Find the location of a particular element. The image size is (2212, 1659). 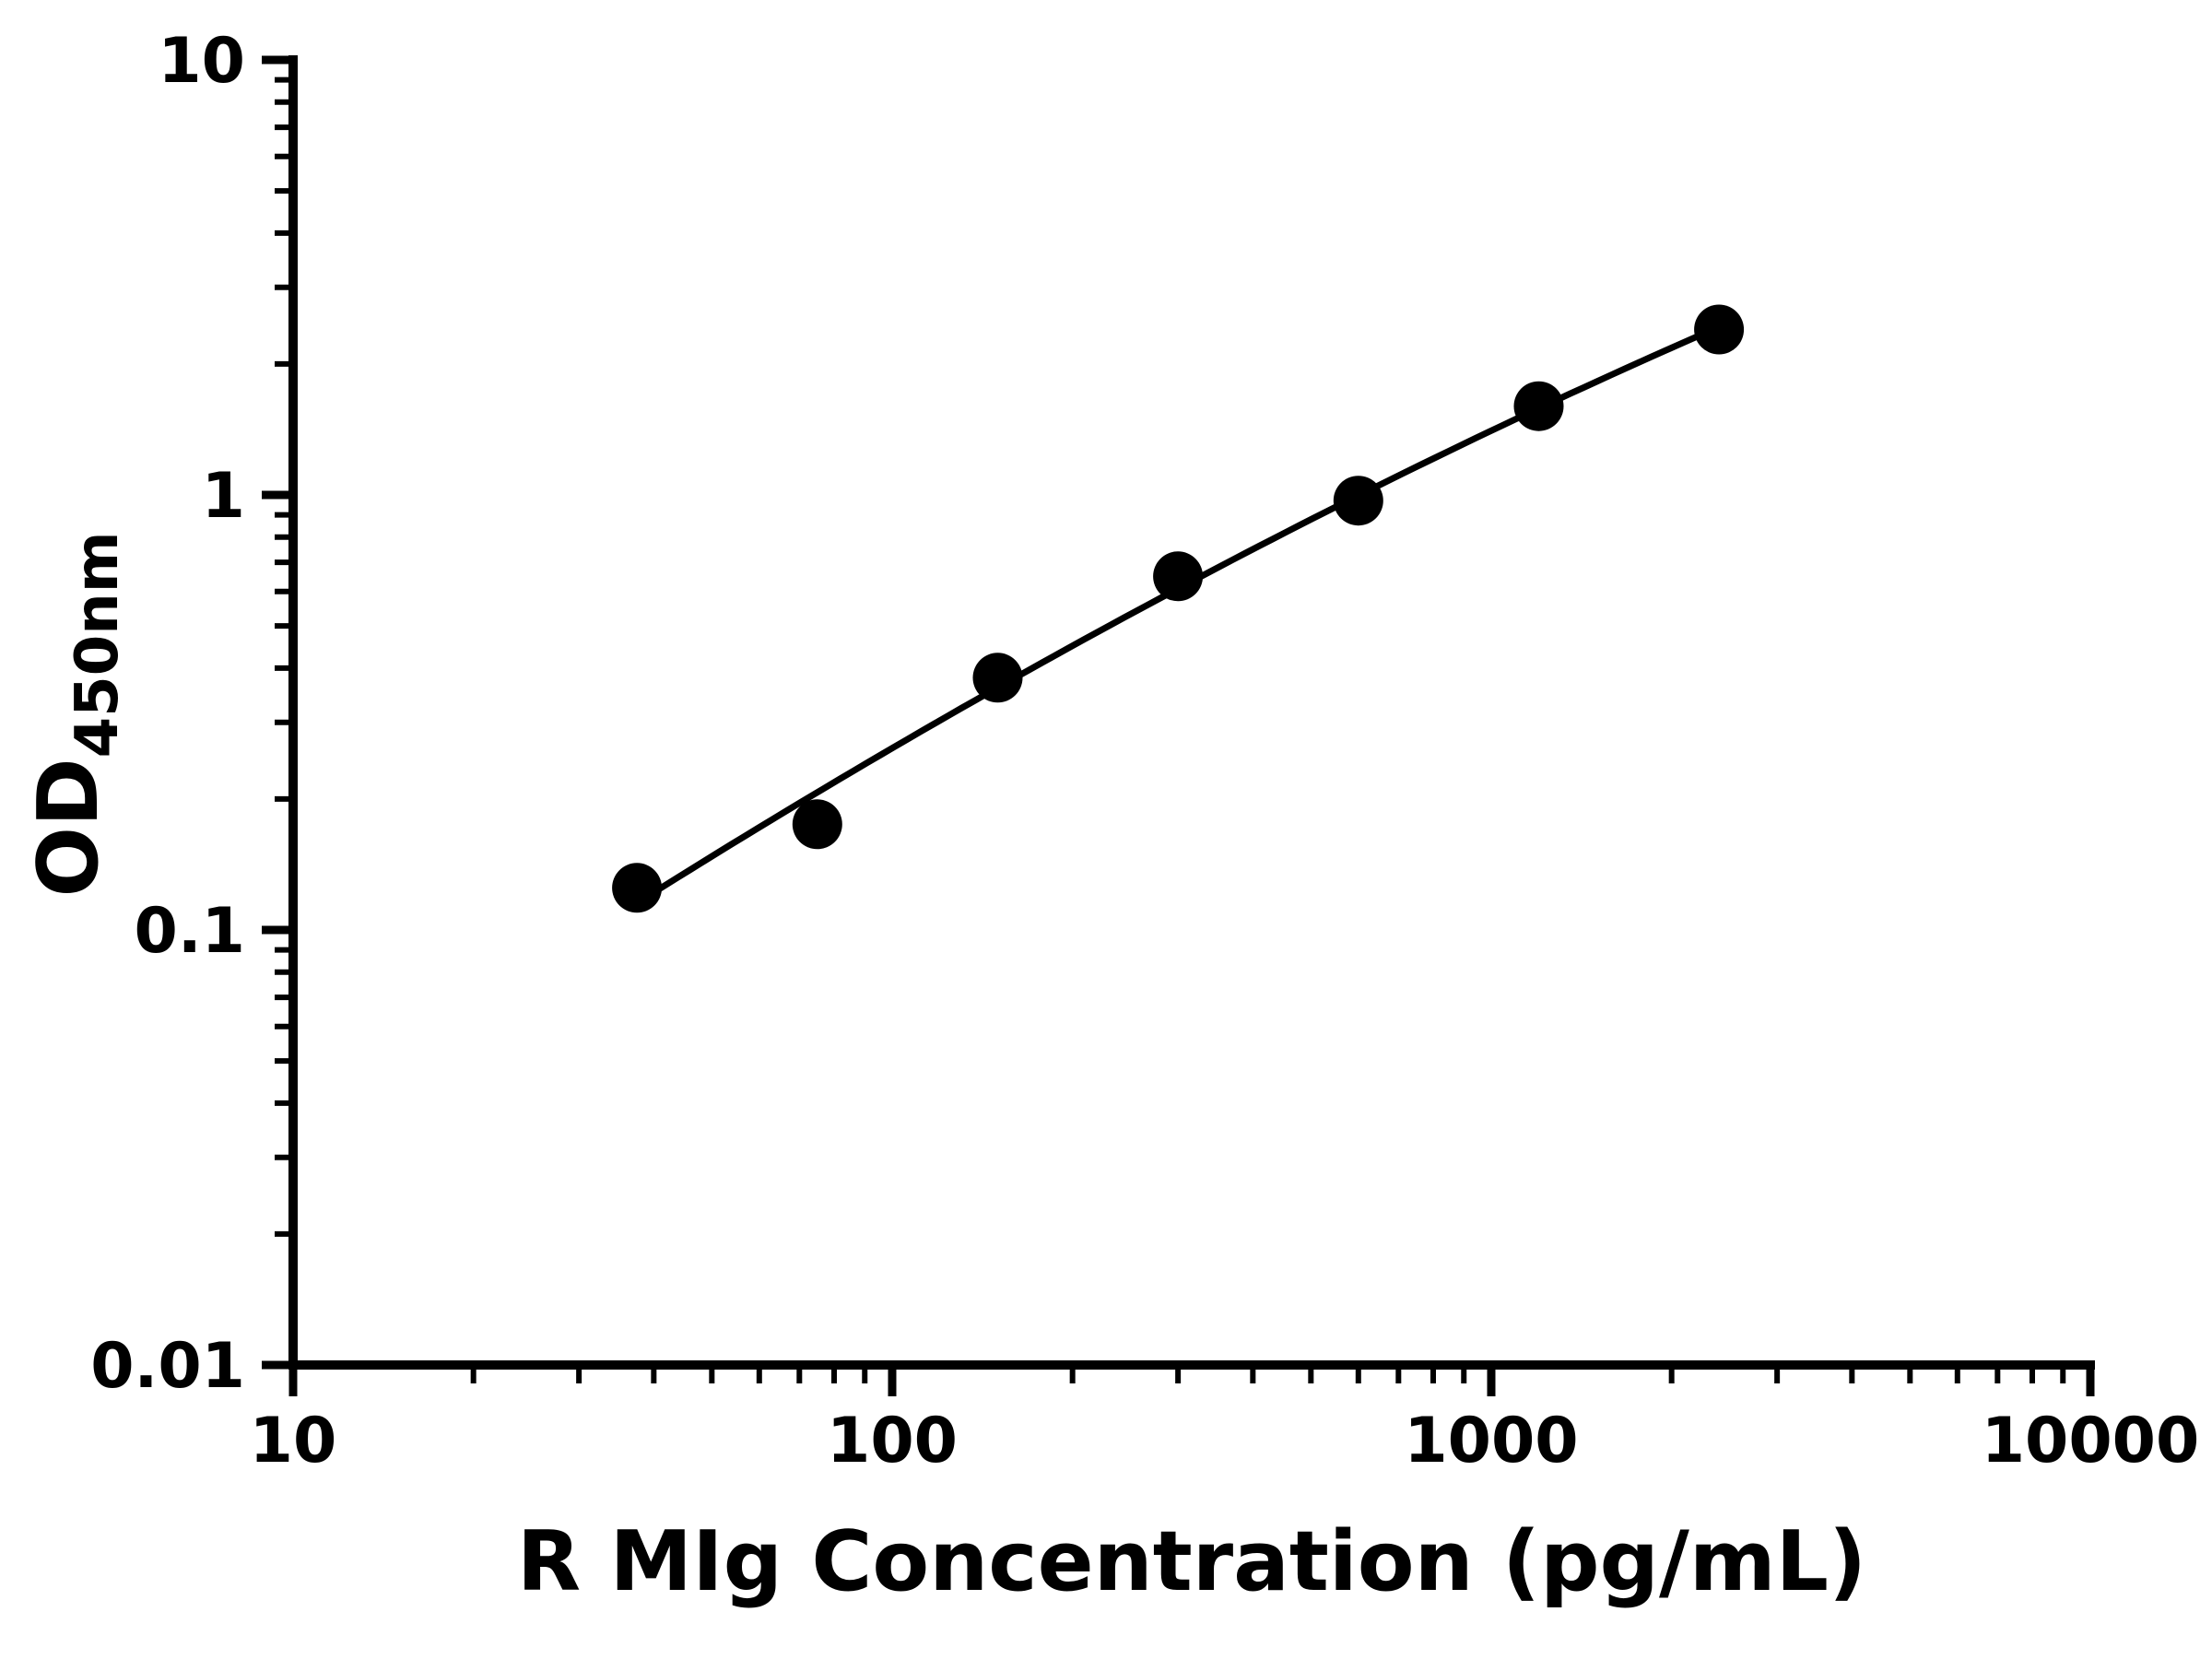

y-tick-label: 10 is located at coordinates (201, 61).